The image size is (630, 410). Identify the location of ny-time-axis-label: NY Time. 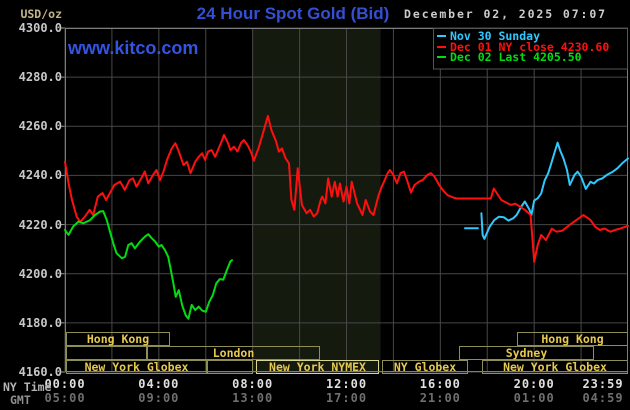
(27, 387).